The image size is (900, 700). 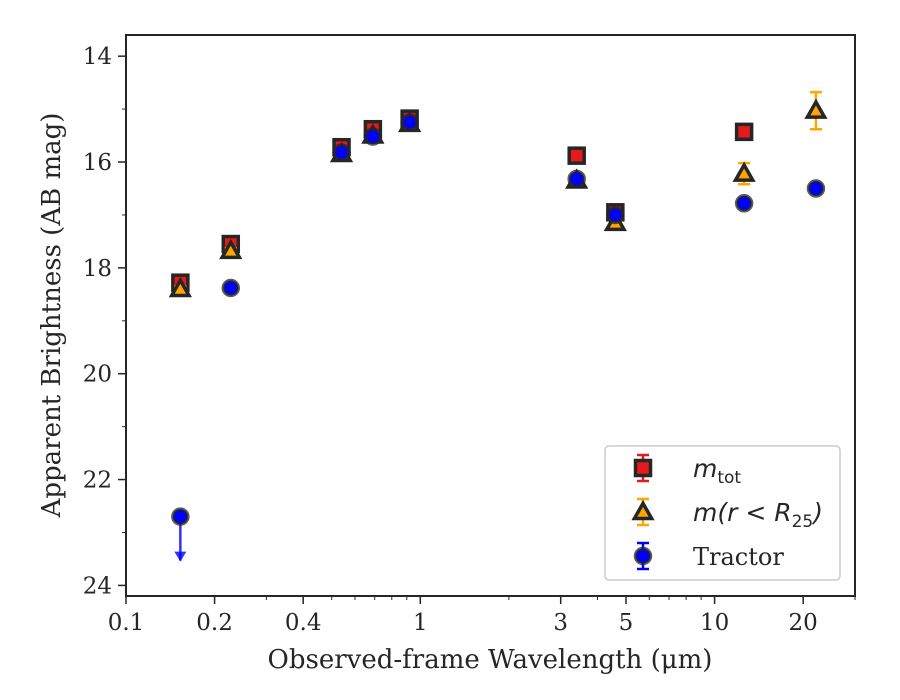 I want to click on legend-label: mtot, so click(x=717, y=471).